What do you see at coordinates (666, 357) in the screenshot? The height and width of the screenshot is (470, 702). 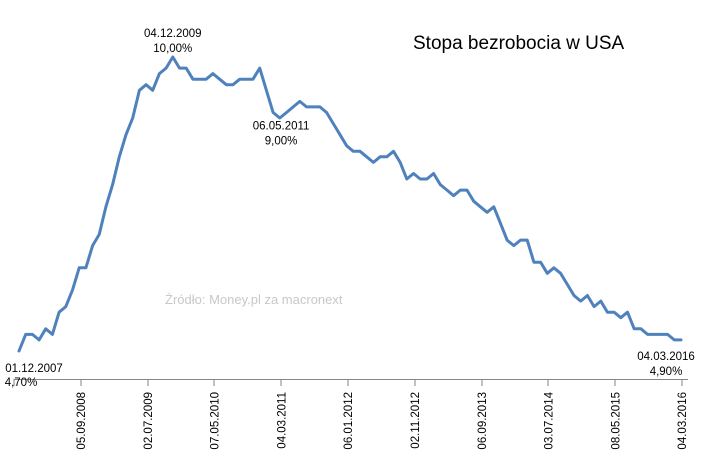 I see `annotation-date: 04.03.2016` at bounding box center [666, 357].